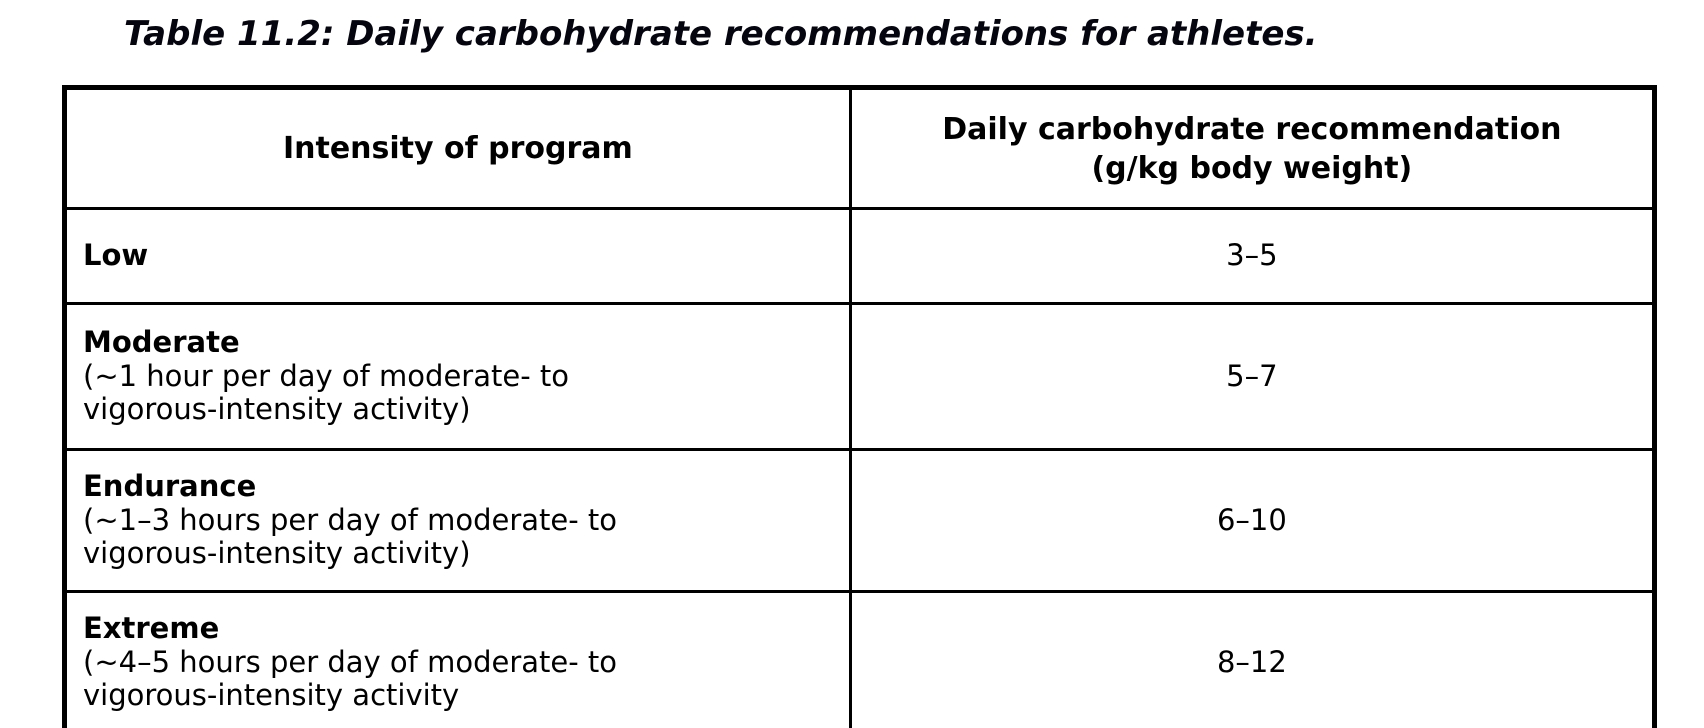  I want to click on recommendation-value: 6–10, so click(1252, 520).